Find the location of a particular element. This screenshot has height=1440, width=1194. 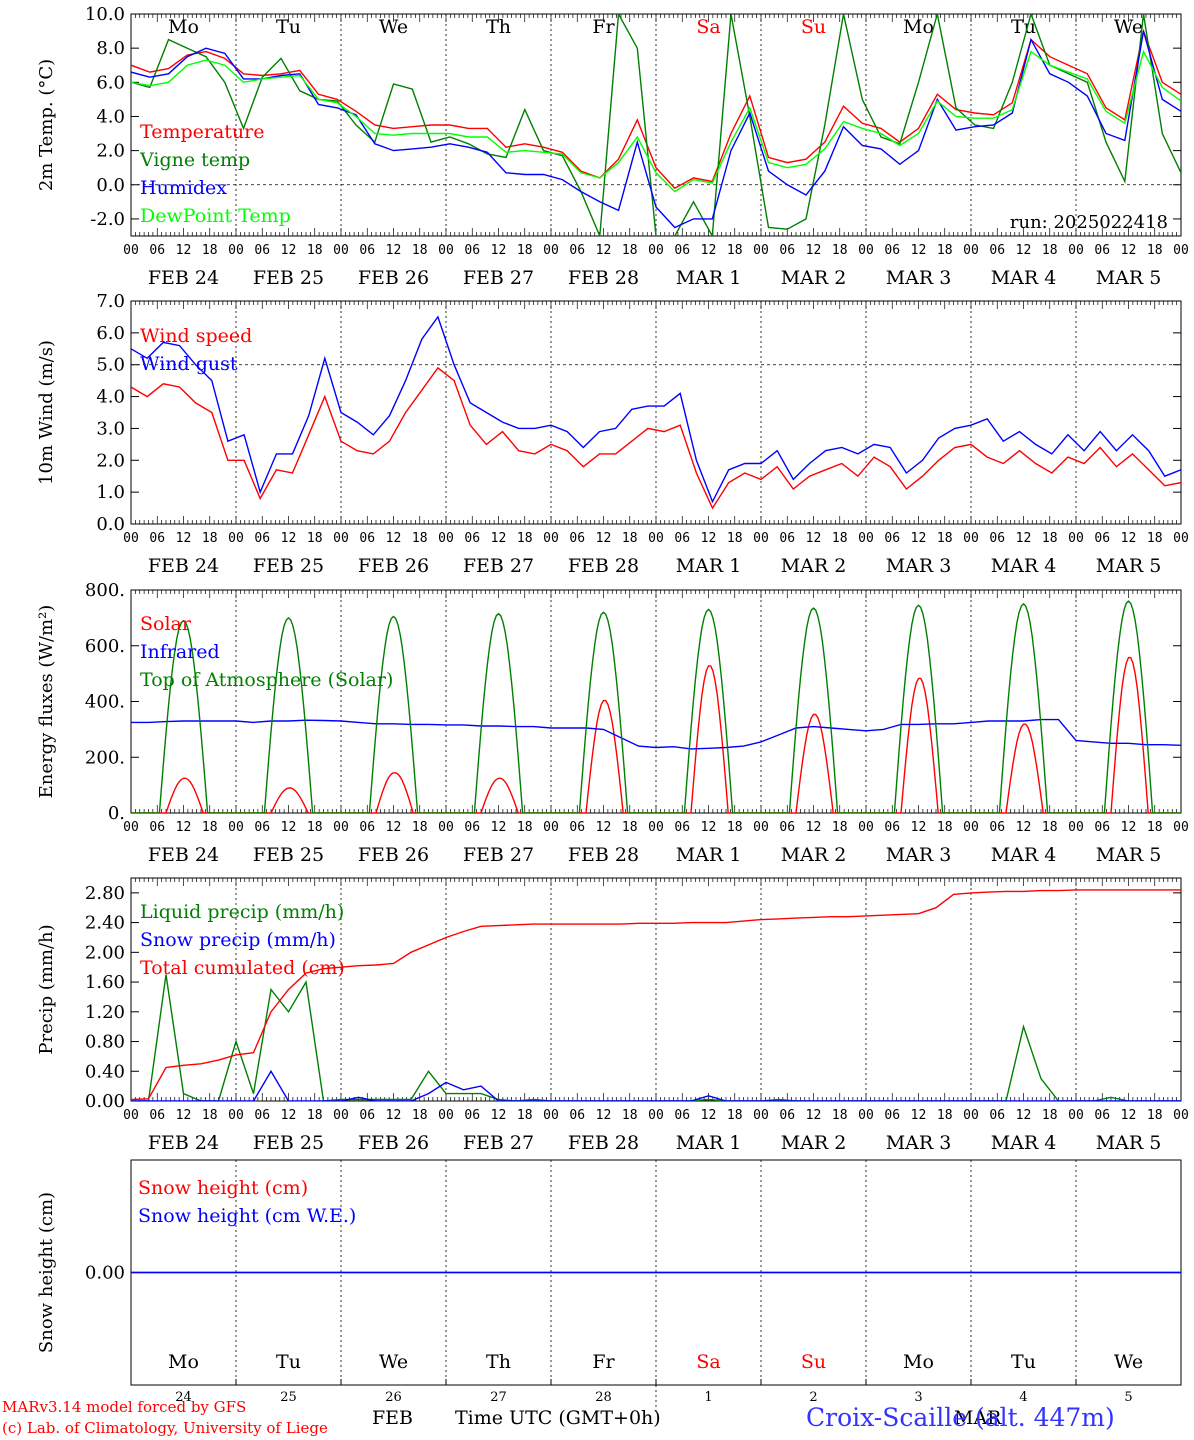

y-tick-label: 2.80 is located at coordinates (105, 893).